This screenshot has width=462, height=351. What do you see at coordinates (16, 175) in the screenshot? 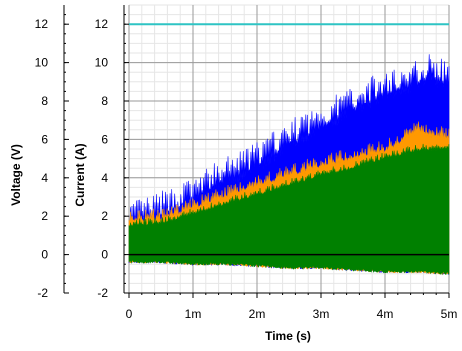
I see `y-axis-left-label: Voltage (V)` at bounding box center [16, 175].